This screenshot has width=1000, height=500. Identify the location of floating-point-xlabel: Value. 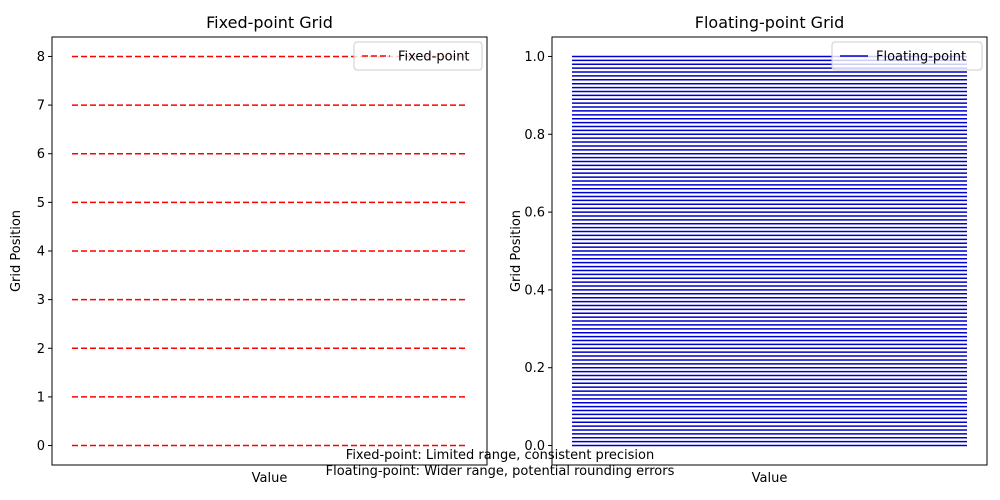
(770, 478).